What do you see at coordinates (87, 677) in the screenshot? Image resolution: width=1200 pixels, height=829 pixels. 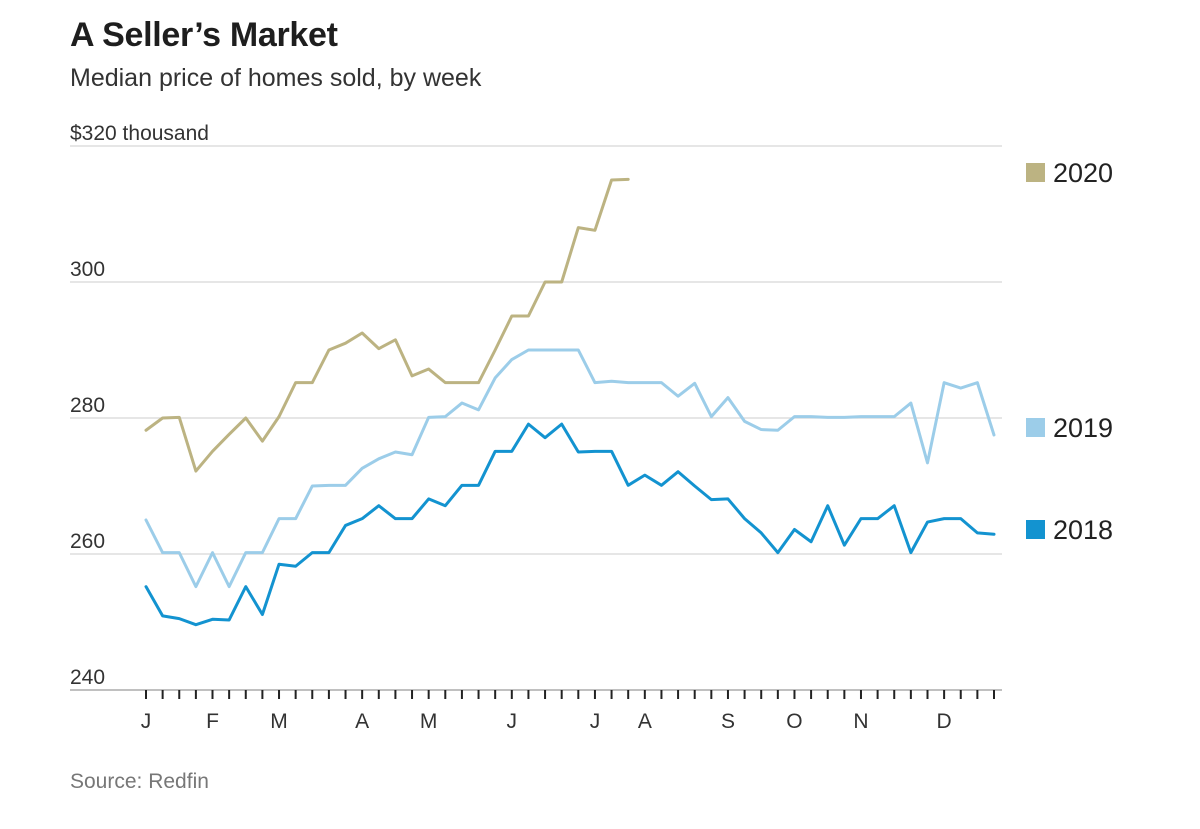 I see `y-tick-label: 240` at bounding box center [87, 677].